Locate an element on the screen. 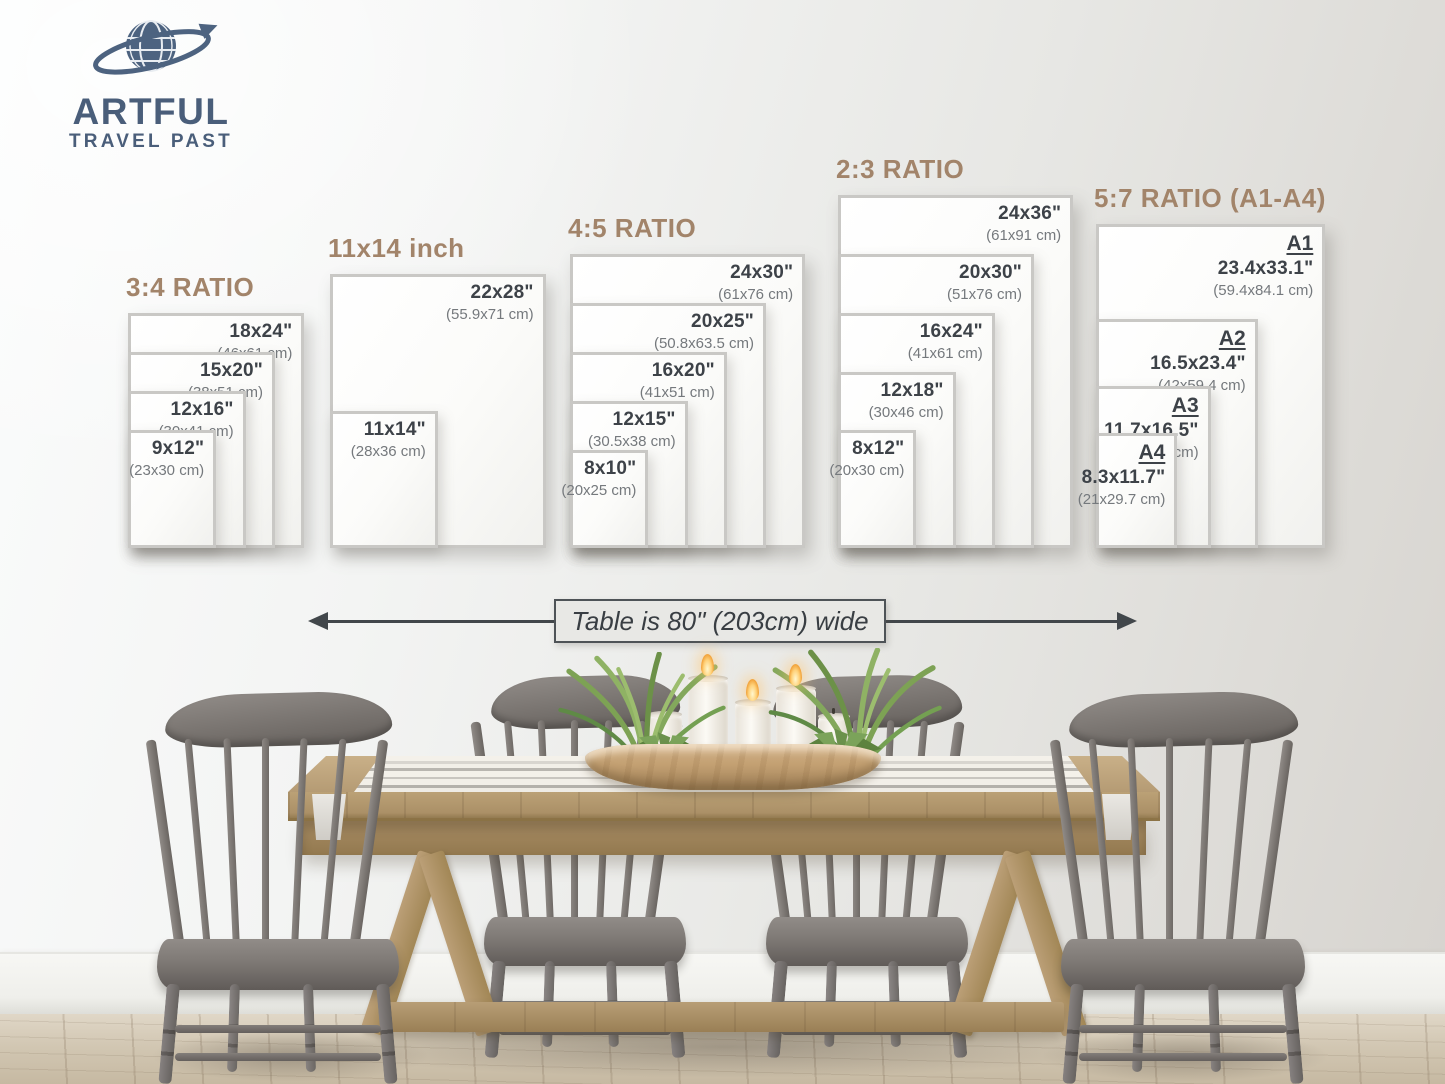  size-label: 8x12" (20x30 cm) is located at coordinates (866, 458).